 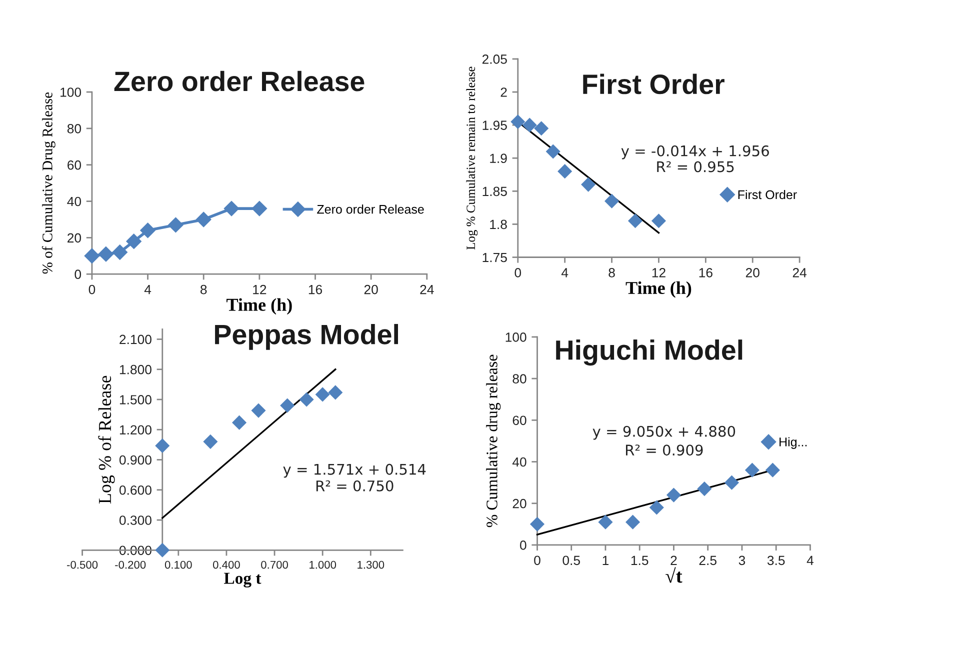 I want to click on x-tick-label: 0, so click(x=537, y=561).